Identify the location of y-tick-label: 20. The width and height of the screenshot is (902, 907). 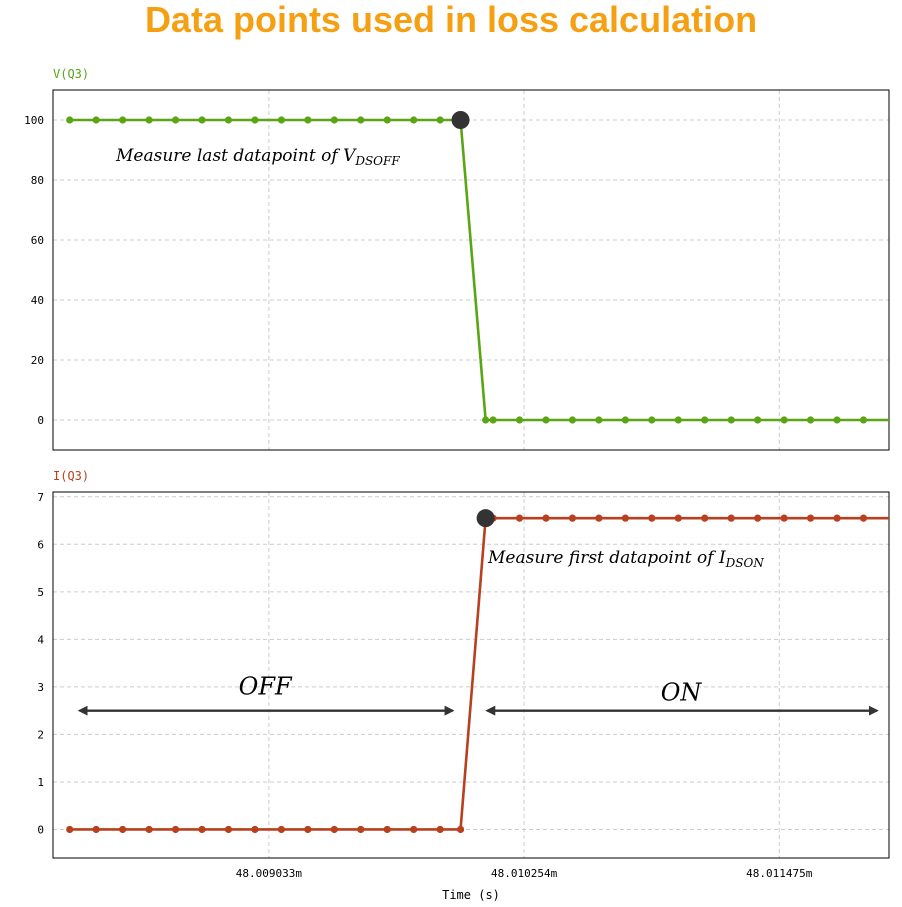
(37, 360).